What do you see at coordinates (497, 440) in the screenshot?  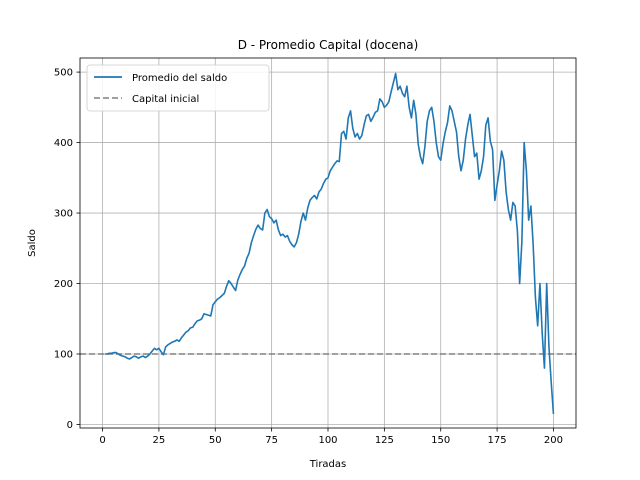 I see `x-tick-label: 175` at bounding box center [497, 440].